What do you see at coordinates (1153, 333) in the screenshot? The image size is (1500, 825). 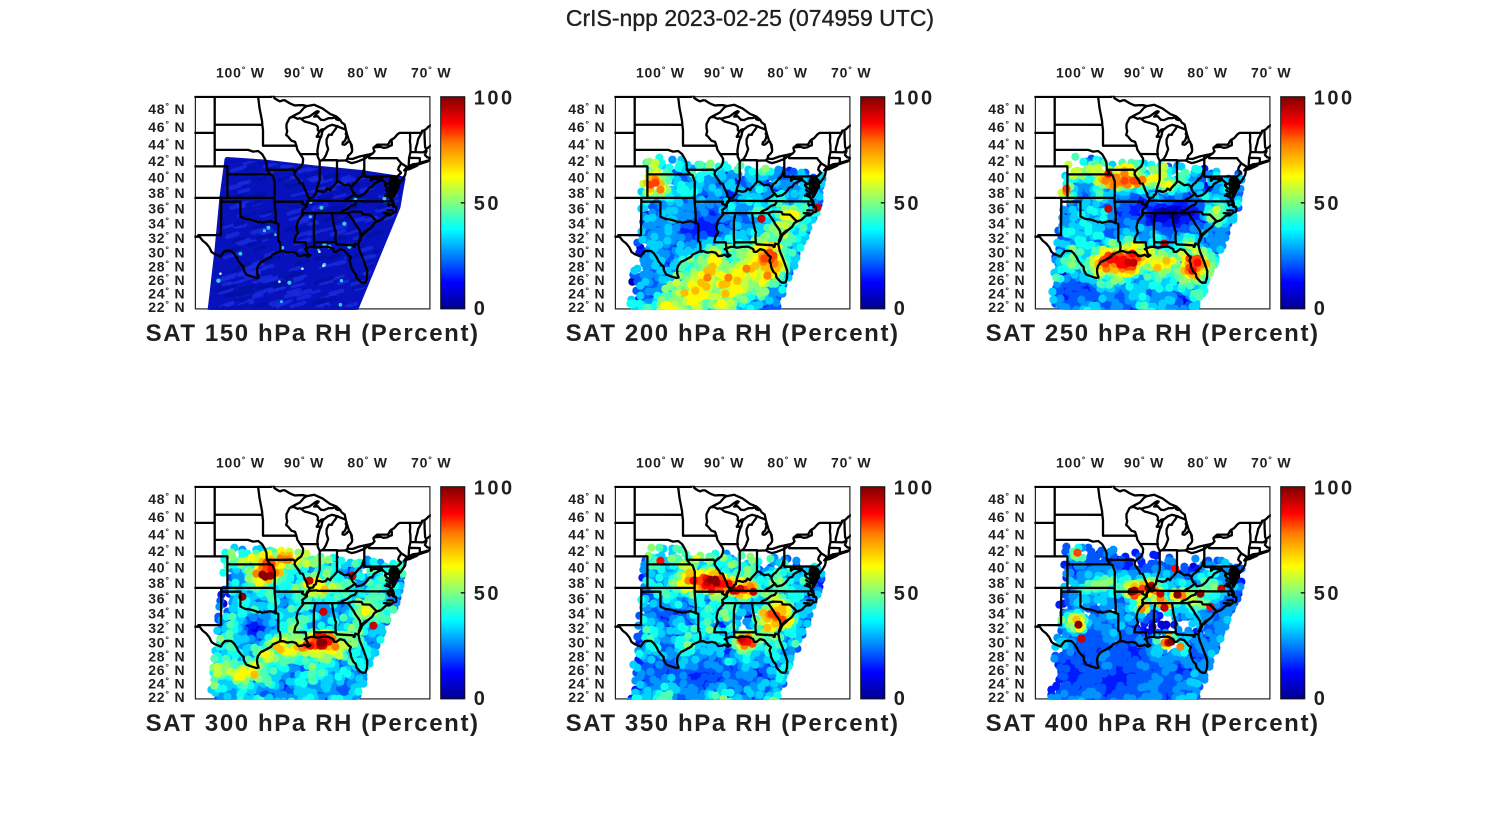 I see `svg-text: SAT 250 hPa RH (Percent)` at bounding box center [1153, 333].